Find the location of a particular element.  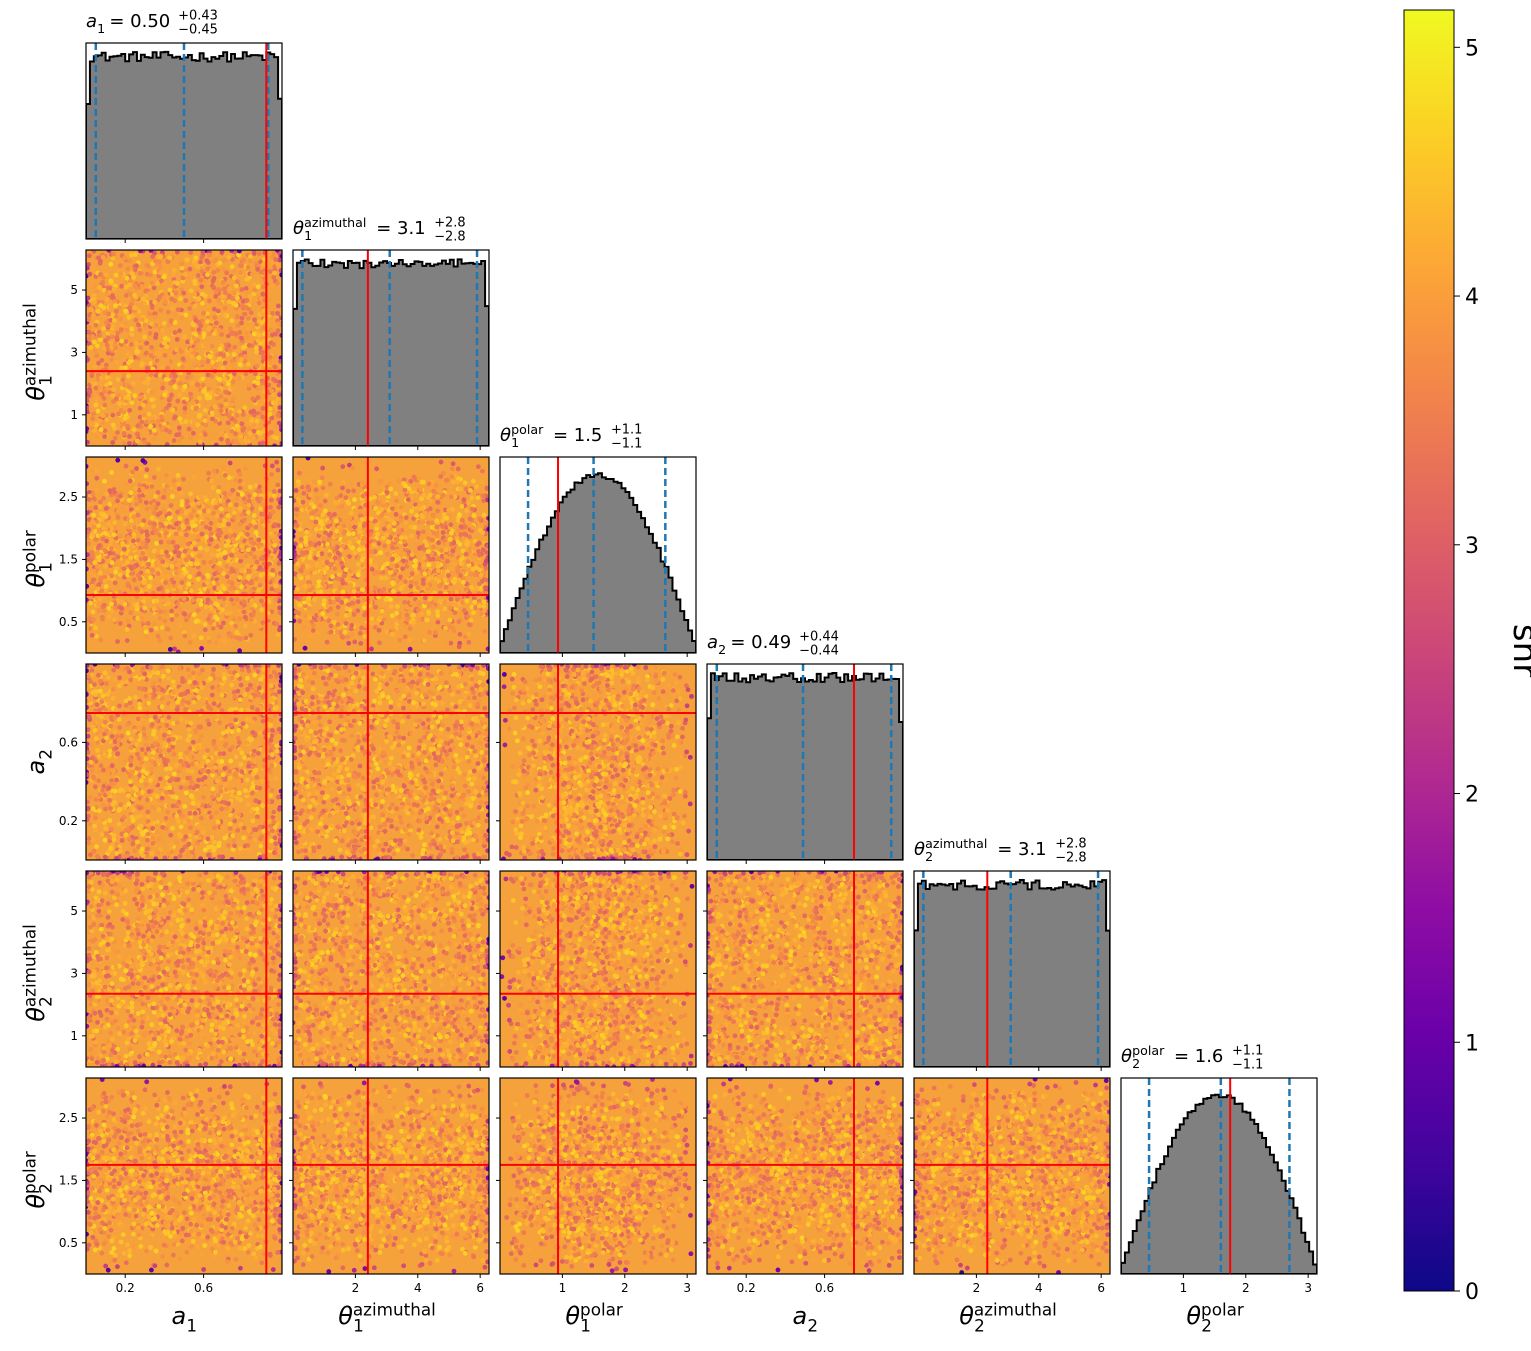

y-tick-label: 1 is located at coordinates (74, 415).